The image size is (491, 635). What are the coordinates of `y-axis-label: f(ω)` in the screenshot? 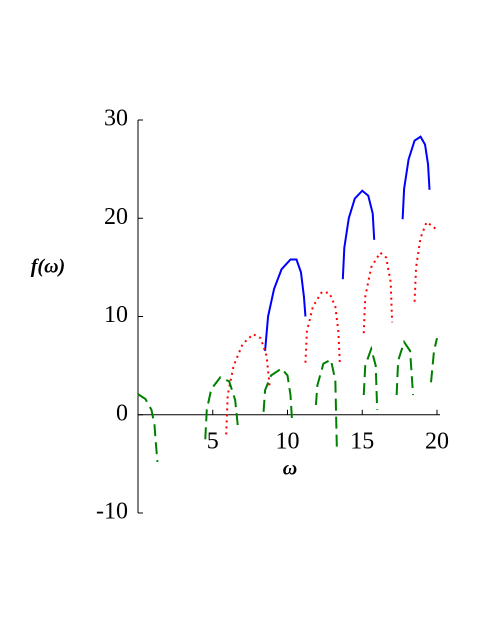 It's located at (48, 267).